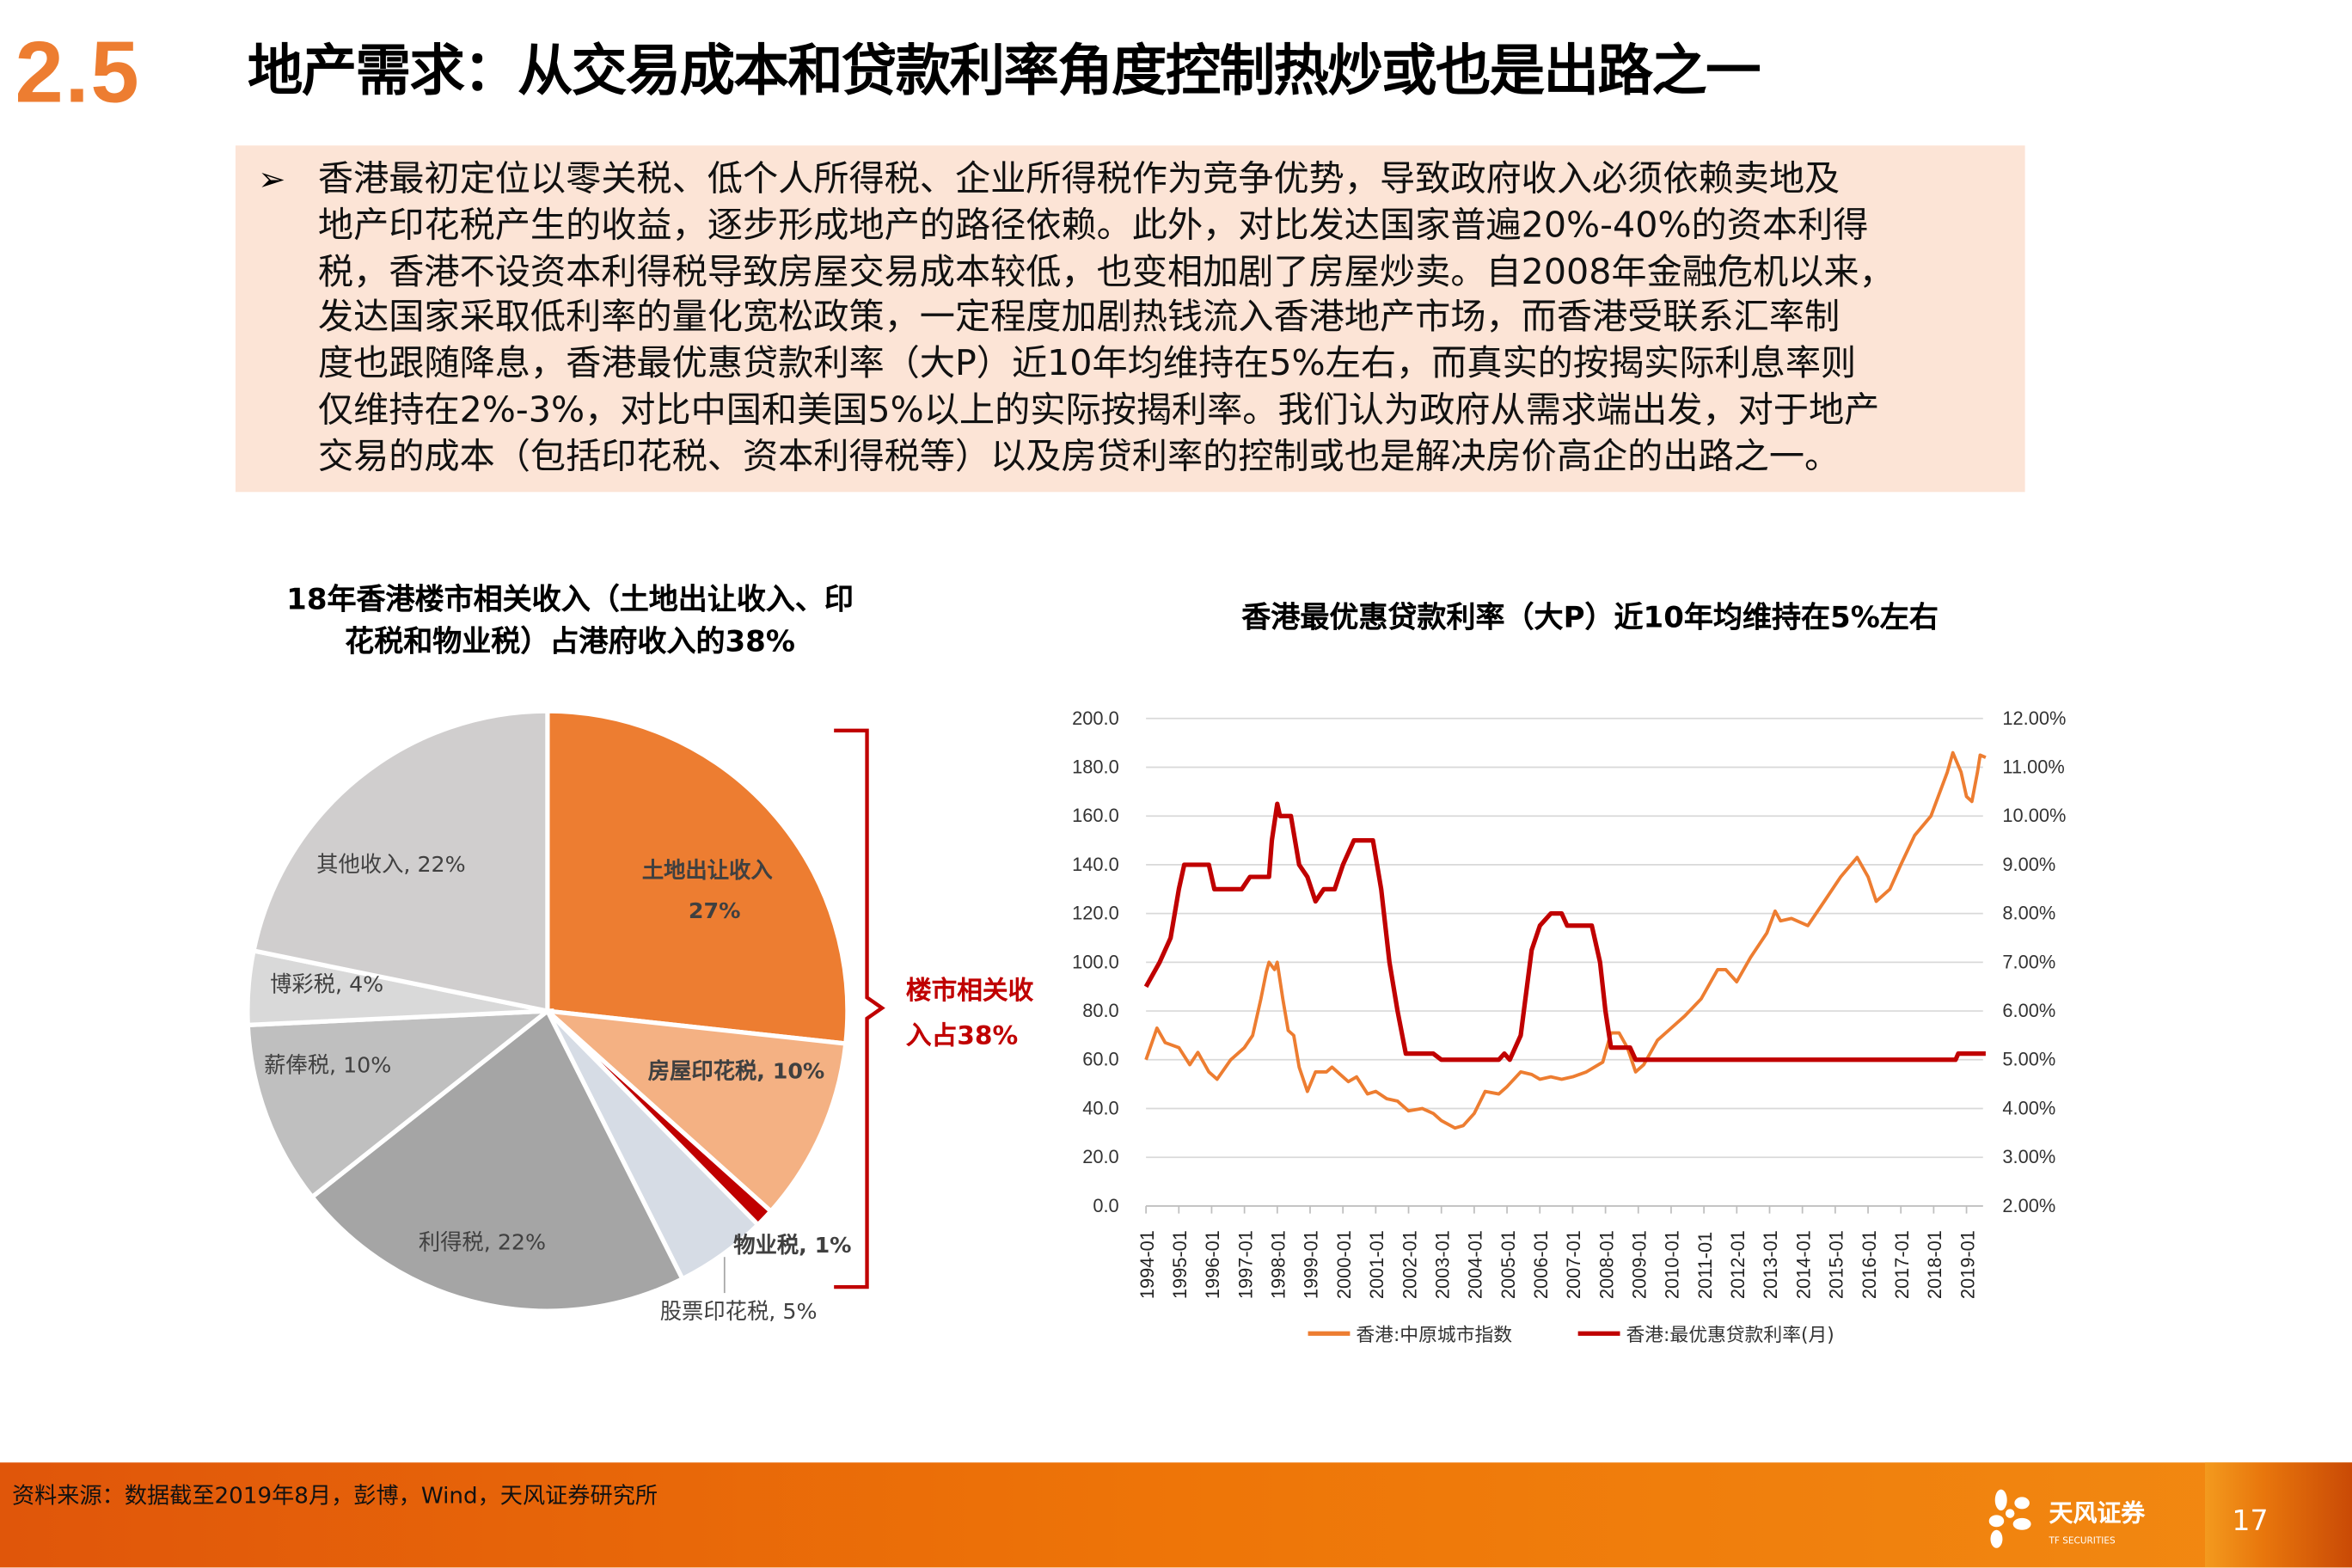  What do you see at coordinates (1508, 1264) in the screenshot?
I see `x-tick-label: 2005-01` at bounding box center [1508, 1264].